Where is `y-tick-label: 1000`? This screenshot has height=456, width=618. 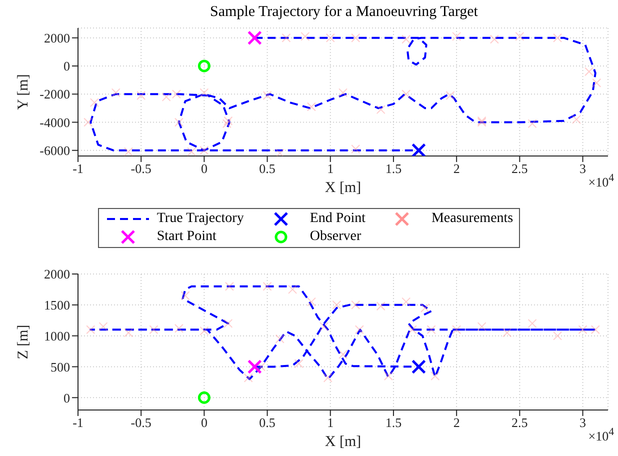 y-tick-label: 1000 is located at coordinates (57, 336).